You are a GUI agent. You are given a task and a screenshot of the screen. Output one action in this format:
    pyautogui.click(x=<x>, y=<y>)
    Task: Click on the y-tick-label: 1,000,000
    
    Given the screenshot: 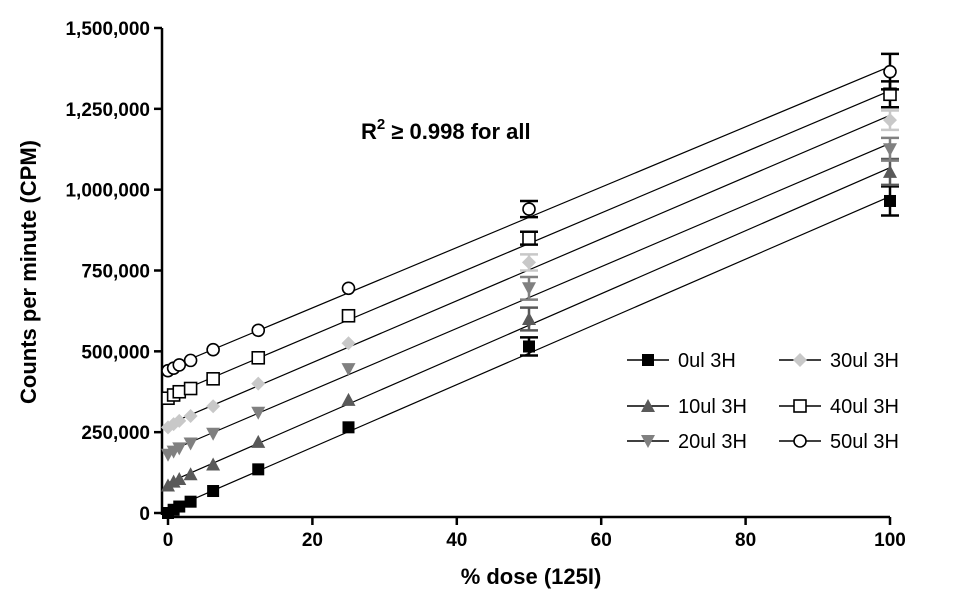 What is the action you would take?
    pyautogui.click(x=107, y=191)
    